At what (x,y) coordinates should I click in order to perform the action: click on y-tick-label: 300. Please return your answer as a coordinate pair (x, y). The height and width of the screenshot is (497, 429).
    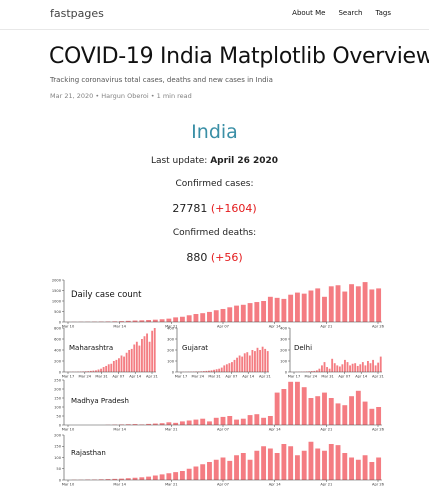
    Looking at the image, I should click on (171, 339).